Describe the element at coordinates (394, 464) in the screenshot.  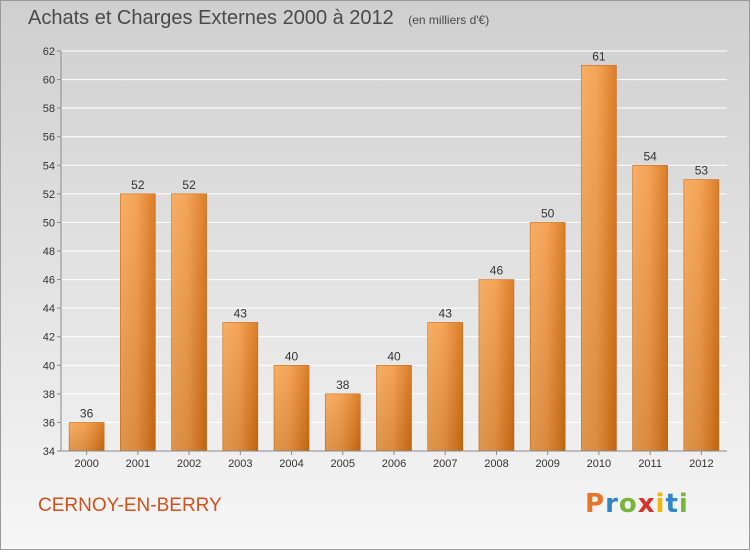
I see `x-tick-label-2006: 2006` at that location.